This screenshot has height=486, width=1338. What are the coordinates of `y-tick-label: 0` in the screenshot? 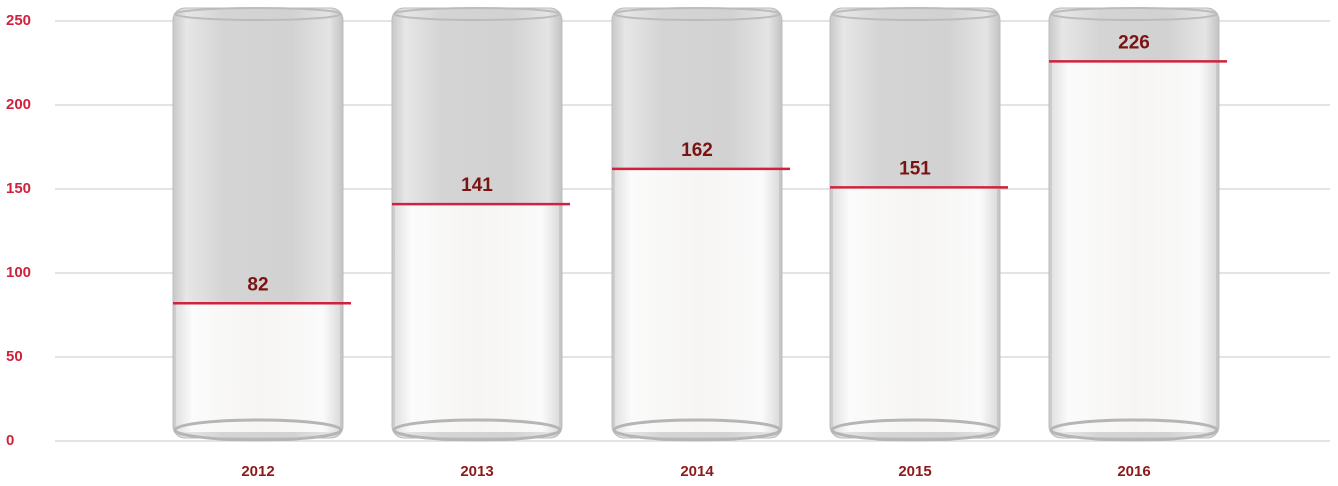 It's located at (10, 440).